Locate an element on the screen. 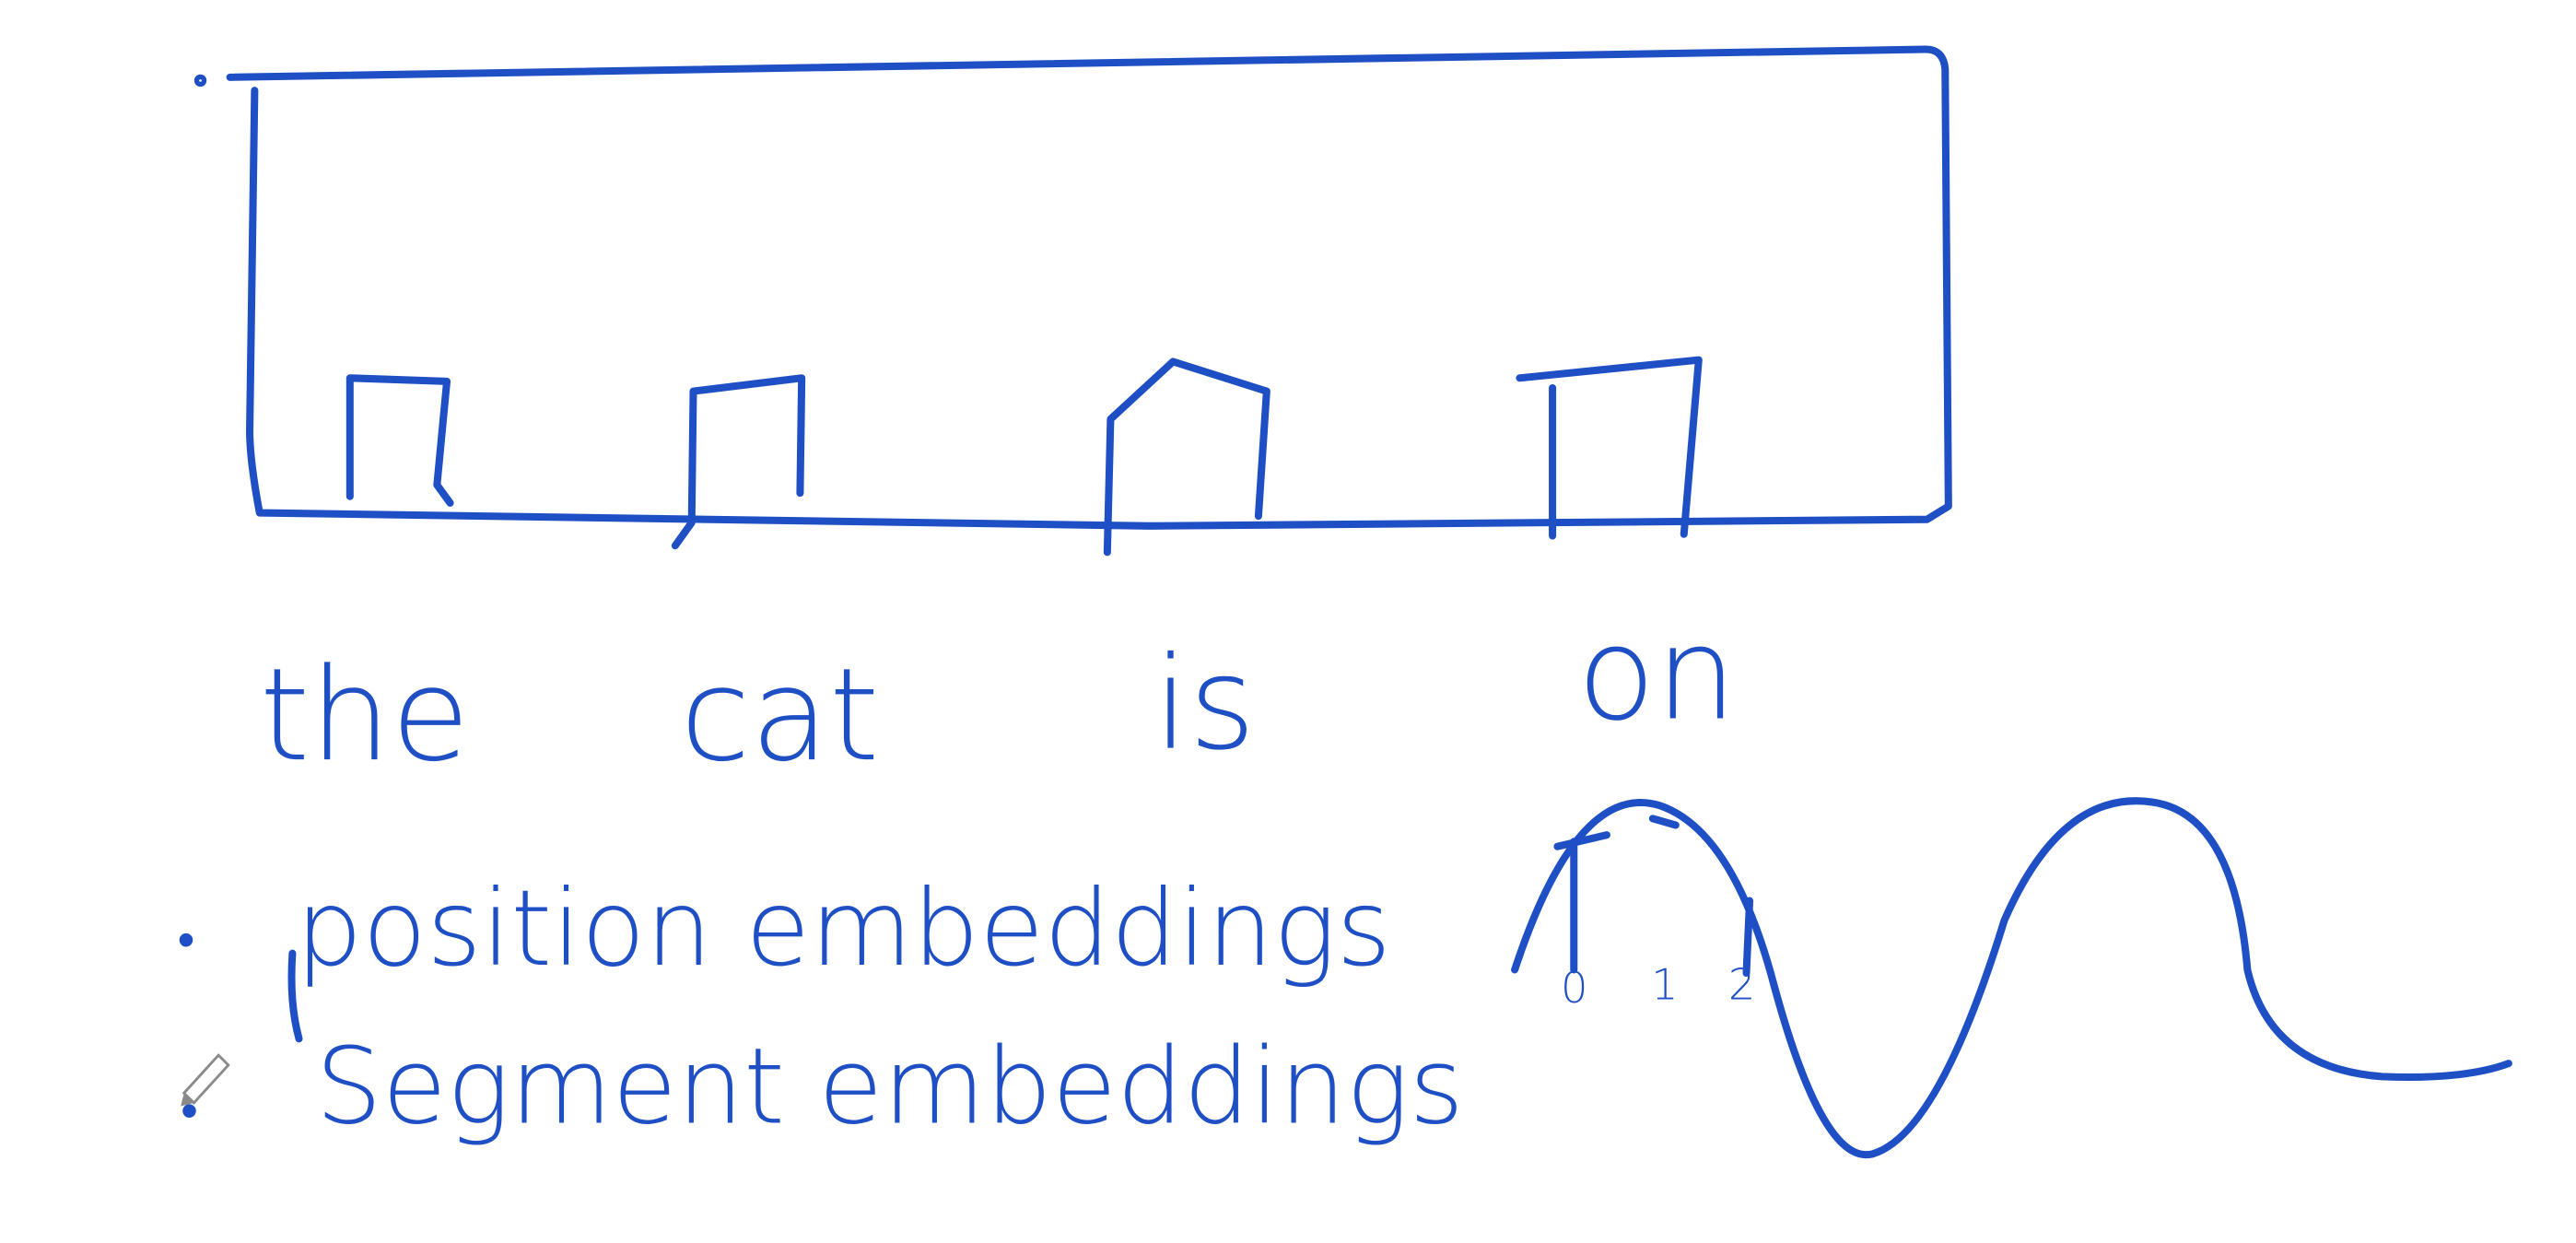  pencil-icon is located at coordinates (205, 1080).